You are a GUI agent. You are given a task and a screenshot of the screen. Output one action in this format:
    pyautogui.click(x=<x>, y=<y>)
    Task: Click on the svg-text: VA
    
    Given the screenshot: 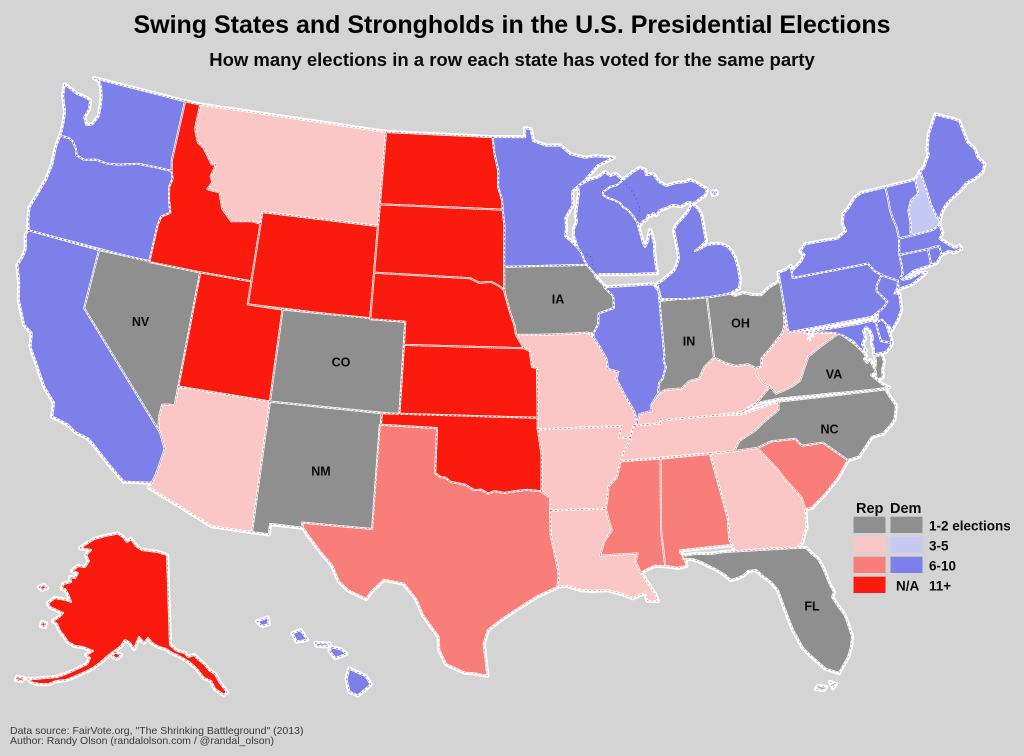 What is the action you would take?
    pyautogui.click(x=834, y=375)
    